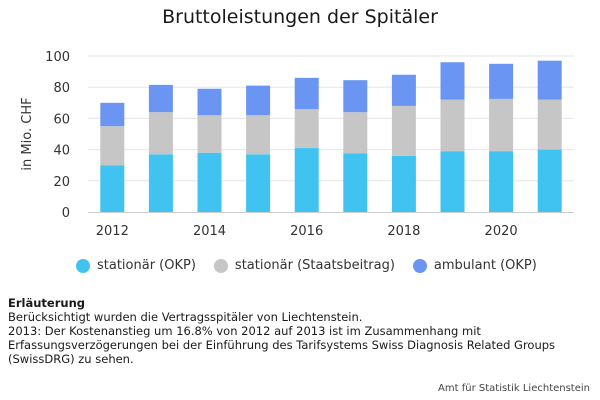 This screenshot has height=400, width=600. What do you see at coordinates (403, 231) in the screenshot?
I see `x-tick-label: 2018` at bounding box center [403, 231].